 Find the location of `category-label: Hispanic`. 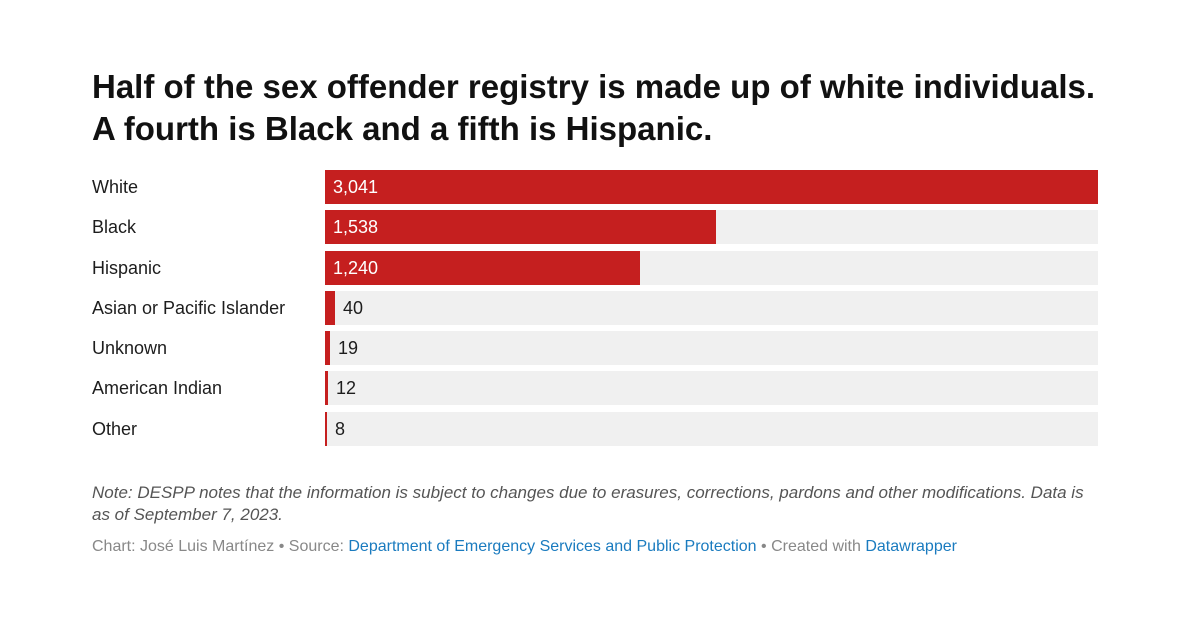

category-label: Hispanic is located at coordinates (127, 267).